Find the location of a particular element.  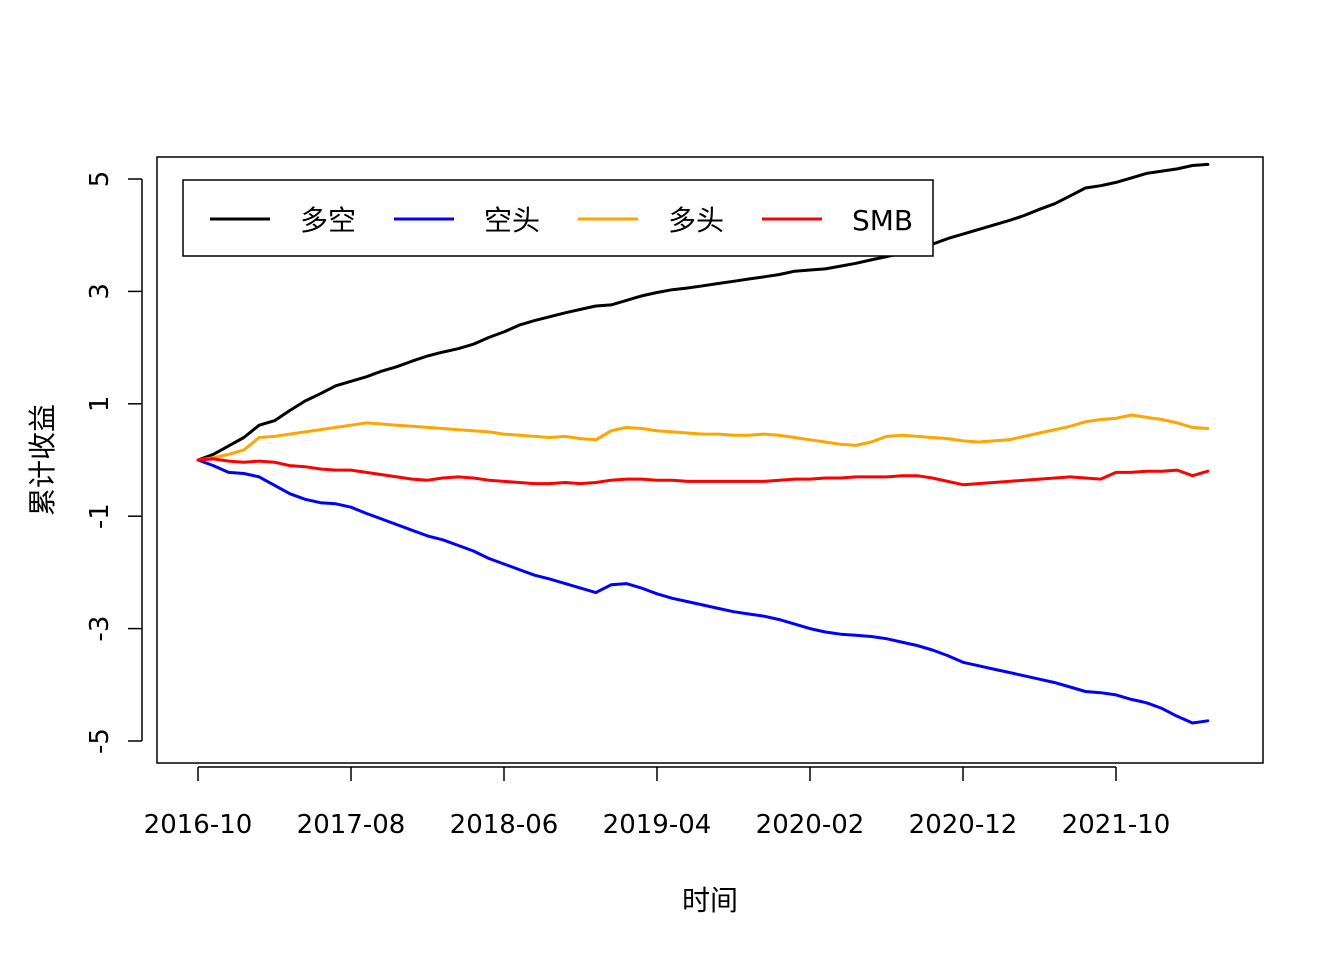

x-tick-label: 2017-08 is located at coordinates (351, 825).